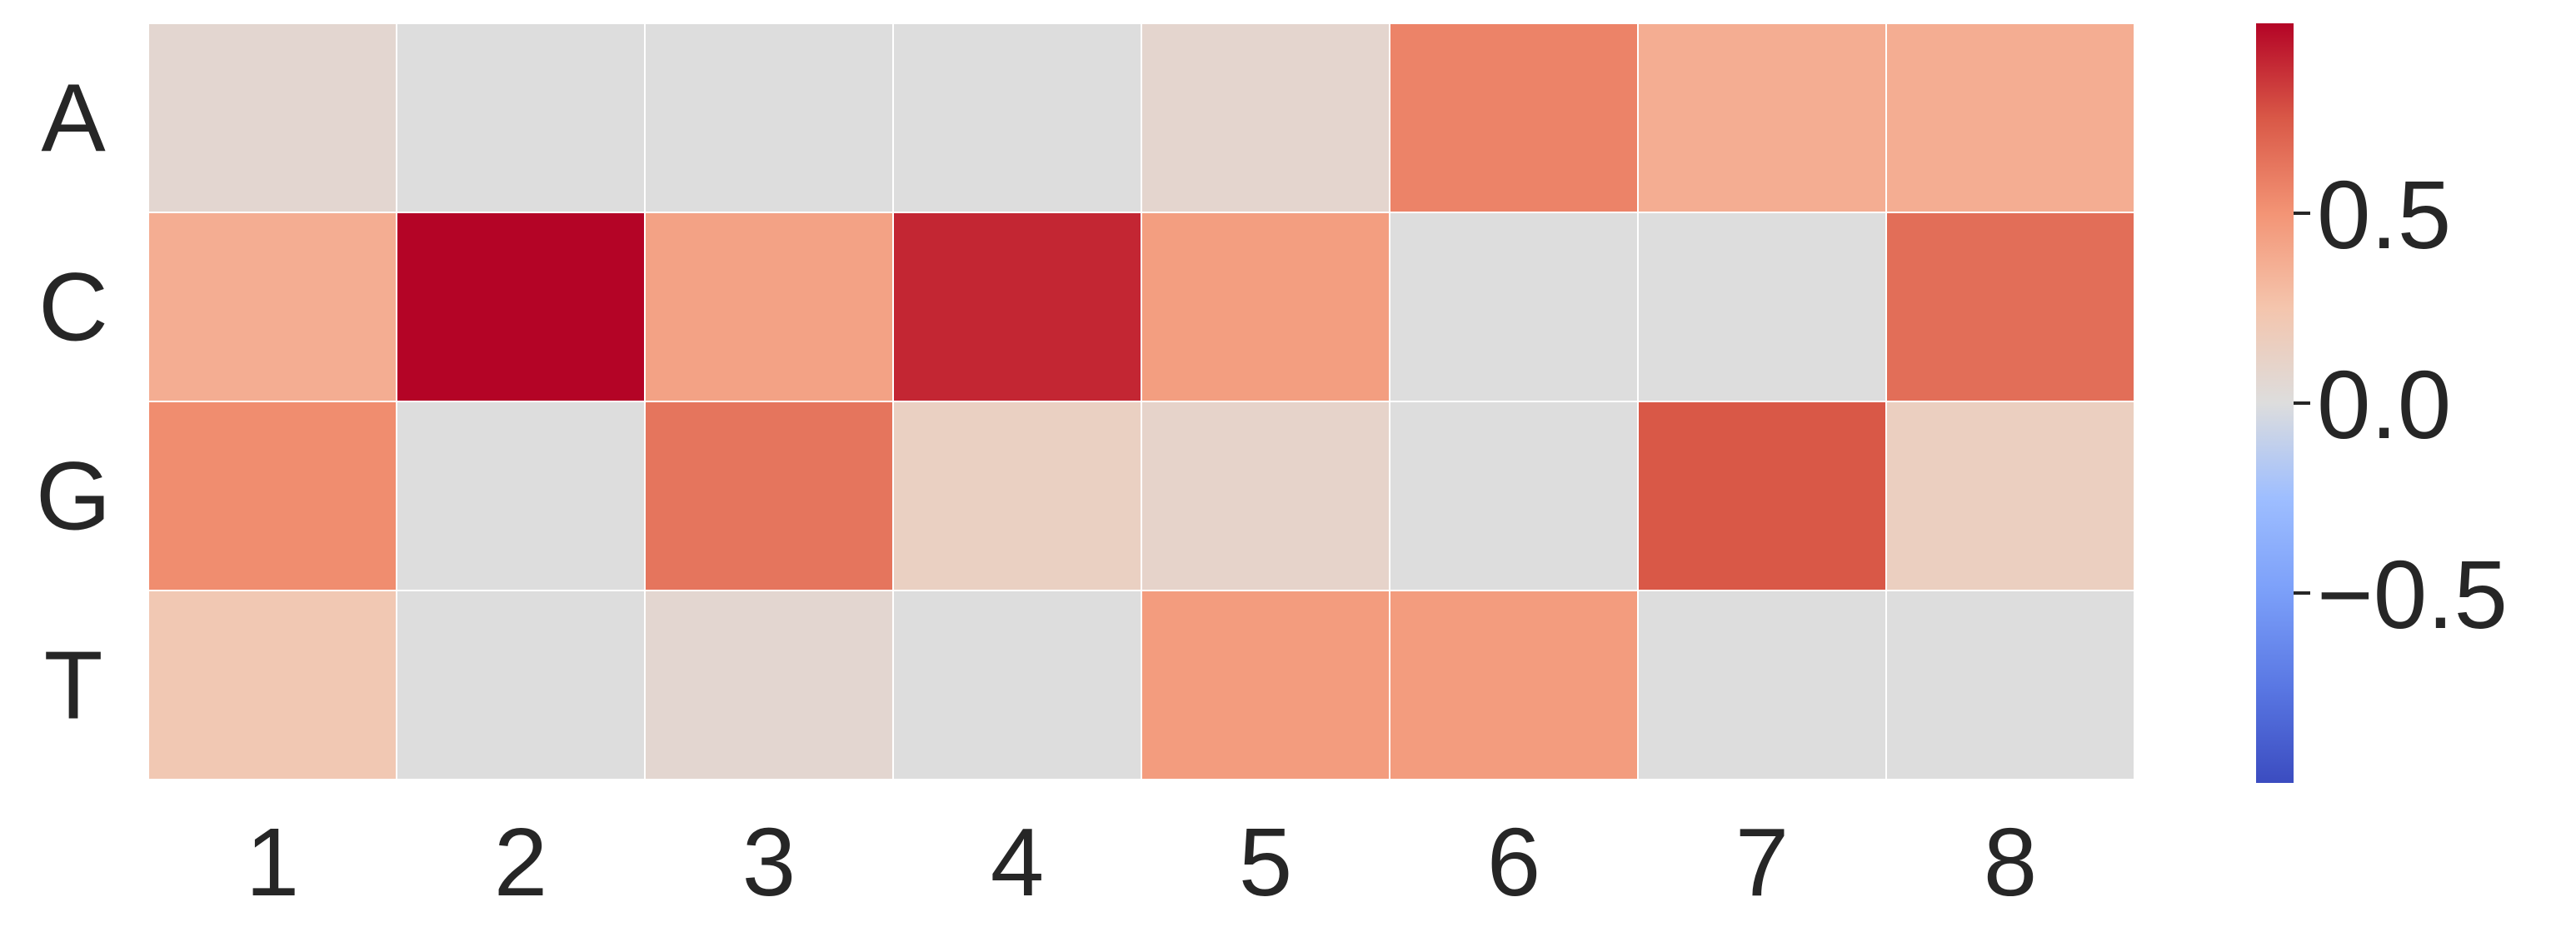 This screenshot has height=942, width=2576. What do you see at coordinates (2011, 862) in the screenshot?
I see `column-label-8: 8` at bounding box center [2011, 862].